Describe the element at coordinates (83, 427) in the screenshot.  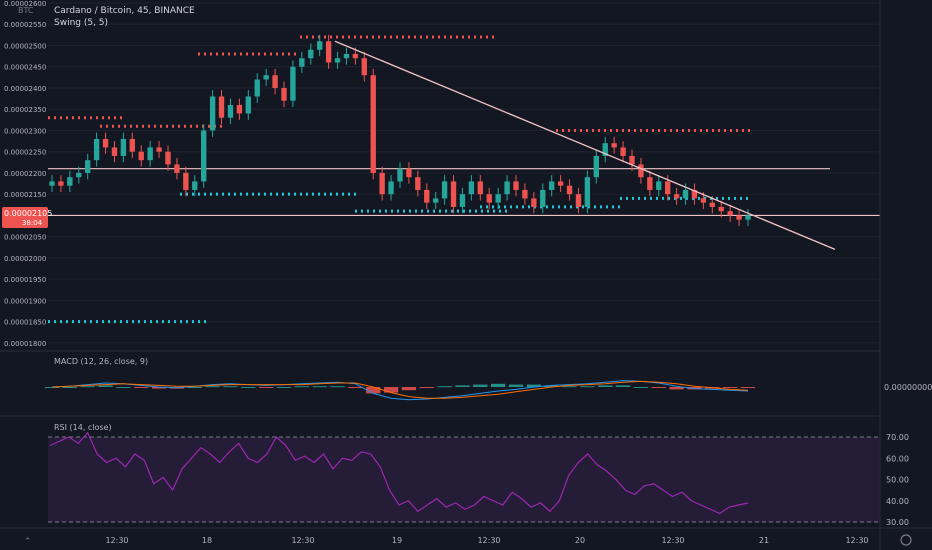
I see `rsi-label: RSI (14, close)` at that location.